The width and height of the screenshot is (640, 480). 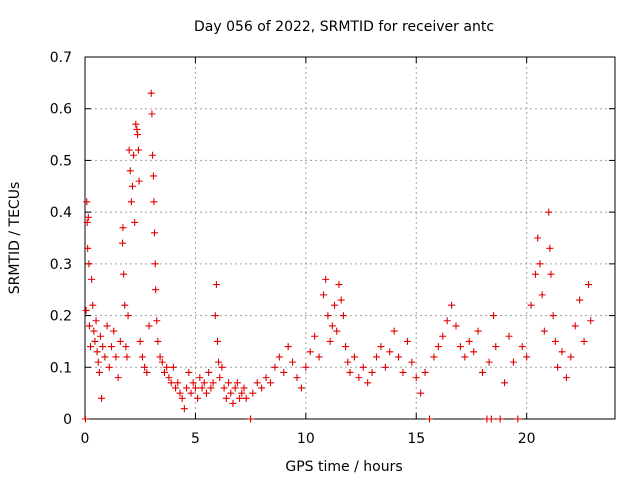 What do you see at coordinates (61, 110) in the screenshot?
I see `y-tick-label: 0.6` at bounding box center [61, 110].